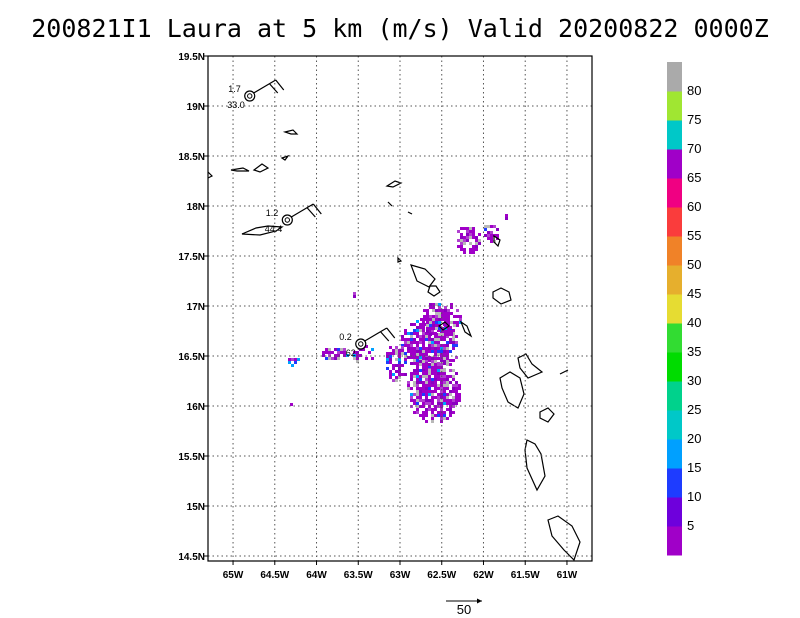 The width and height of the screenshot is (800, 618). What do you see at coordinates (694, 90) in the screenshot?
I see `colorbar-label: 80` at bounding box center [694, 90].